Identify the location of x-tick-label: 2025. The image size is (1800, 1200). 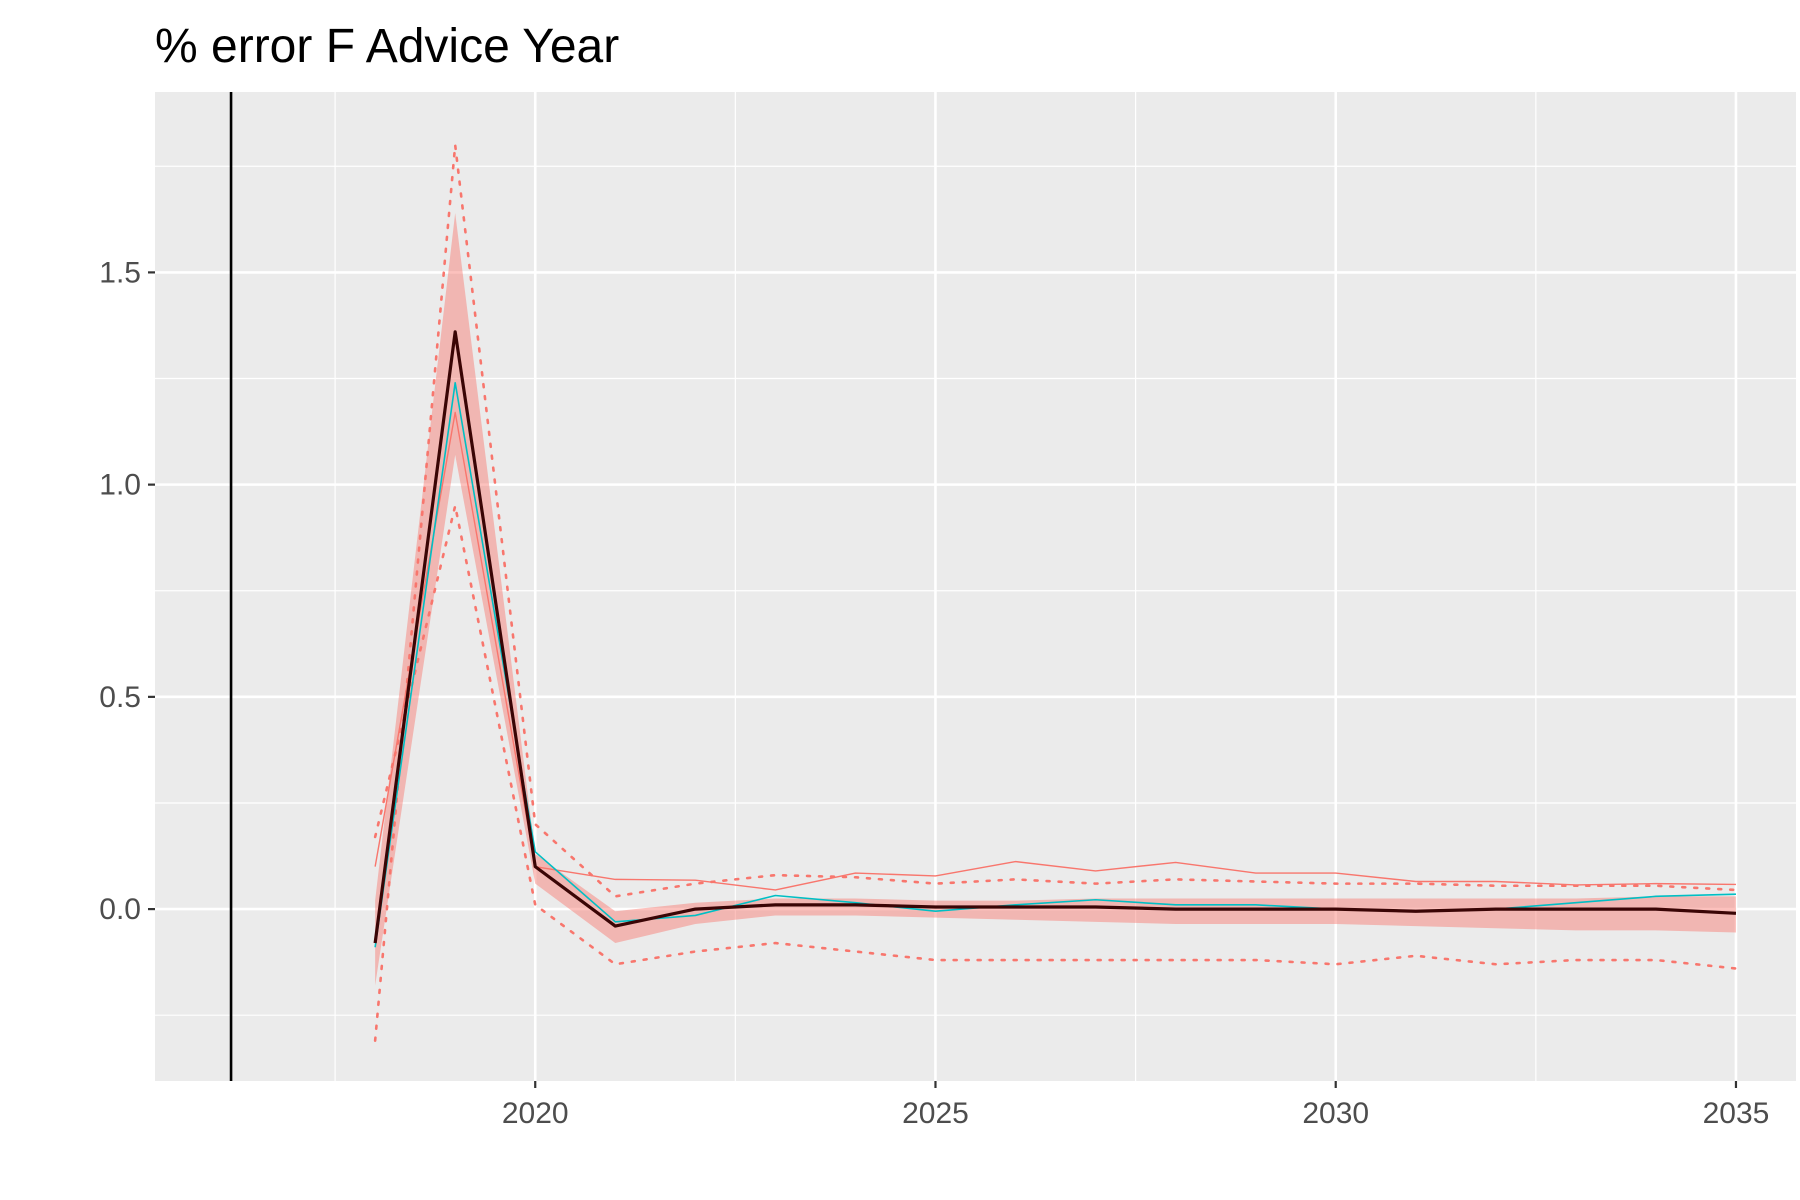
(935, 1113).